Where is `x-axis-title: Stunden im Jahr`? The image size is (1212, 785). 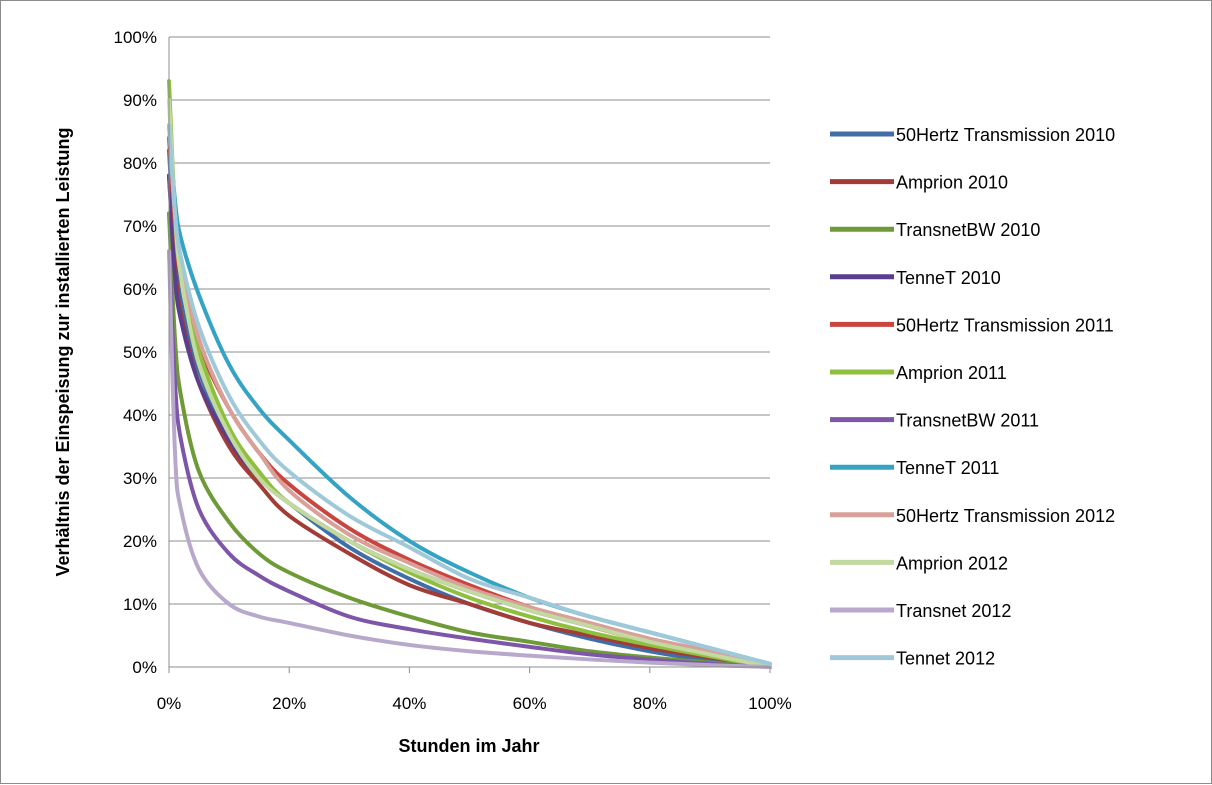
x-axis-title: Stunden im Jahr is located at coordinates (468, 746).